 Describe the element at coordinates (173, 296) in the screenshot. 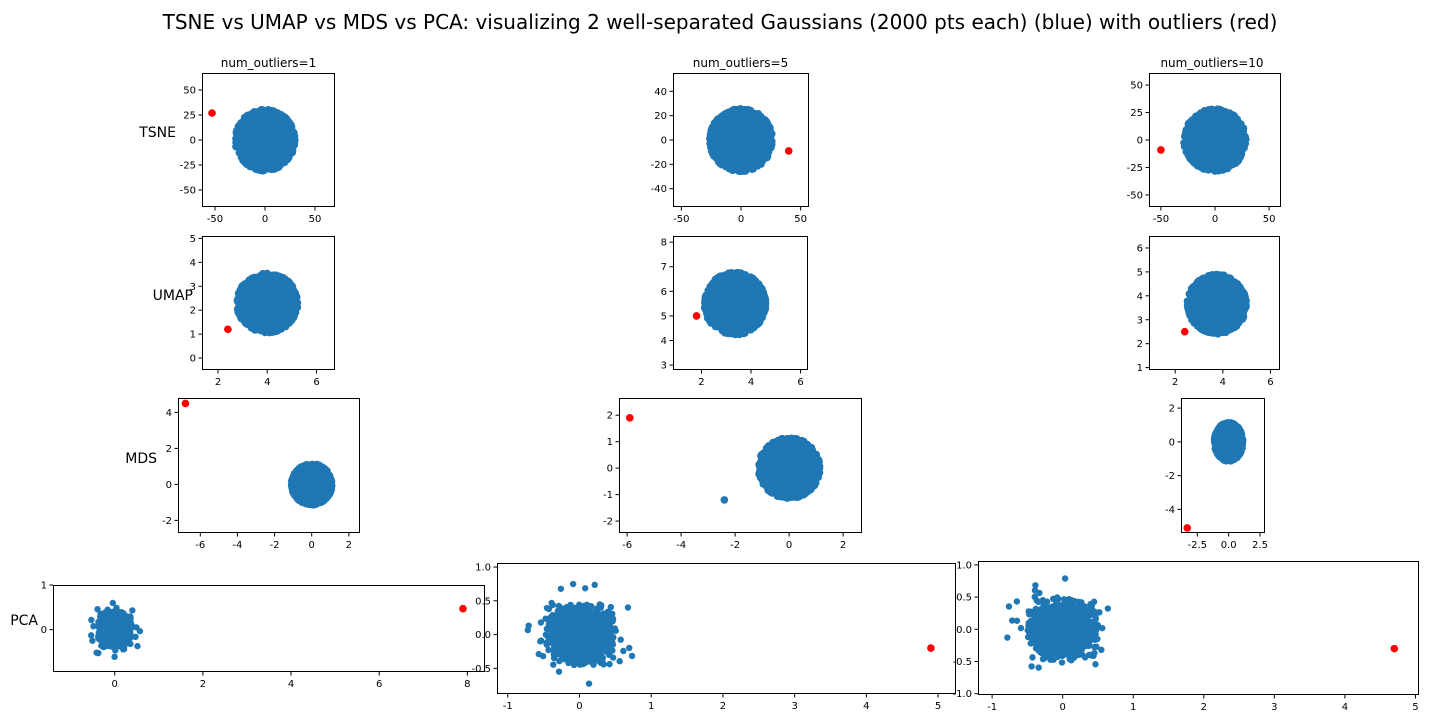

I see `row-label-umap: UMAP` at that location.